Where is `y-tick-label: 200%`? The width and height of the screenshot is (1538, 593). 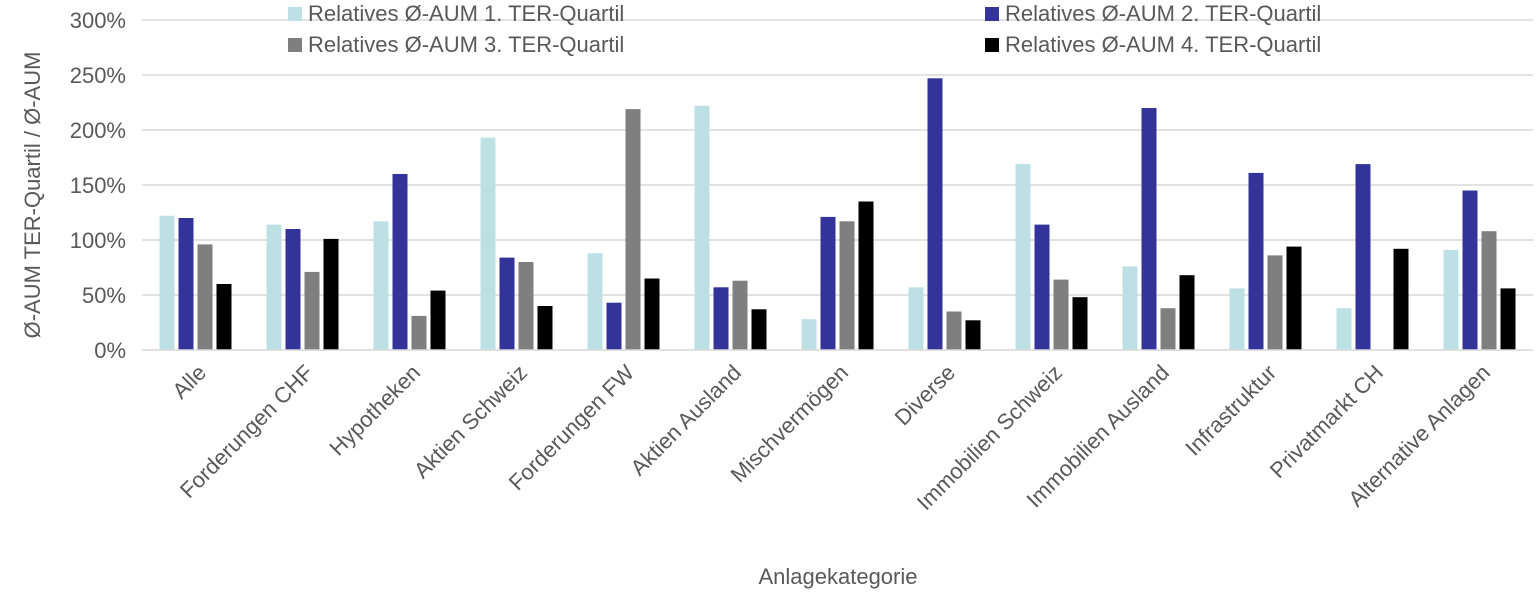
y-tick-label: 200% is located at coordinates (98, 130).